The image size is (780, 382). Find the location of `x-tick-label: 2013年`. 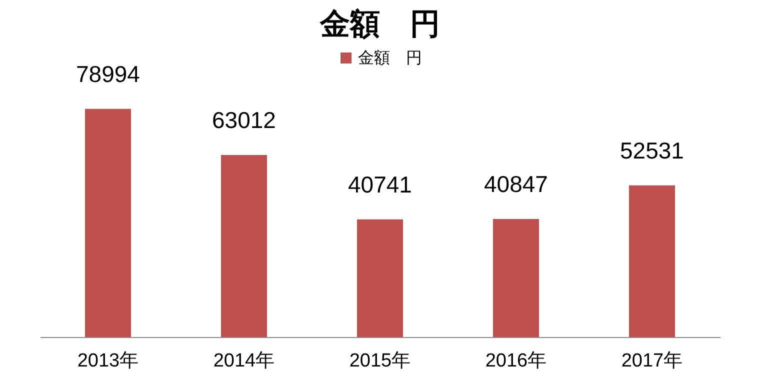

x-tick-label: 2013年 is located at coordinates (108, 361).